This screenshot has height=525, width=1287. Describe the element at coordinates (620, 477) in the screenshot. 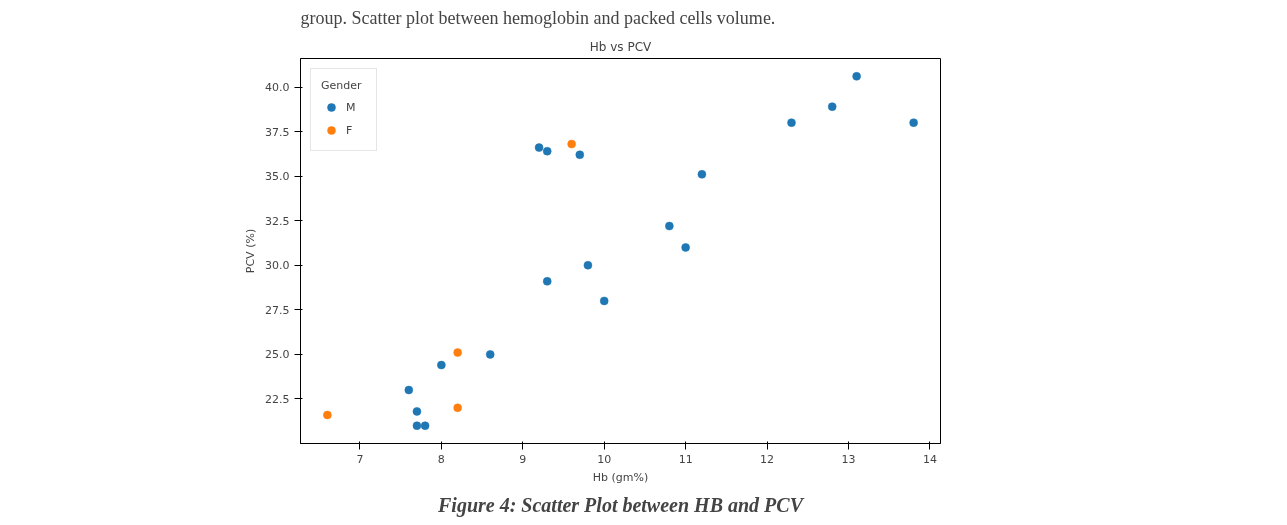

I see `x-axis-title: Hb (gm%)` at that location.